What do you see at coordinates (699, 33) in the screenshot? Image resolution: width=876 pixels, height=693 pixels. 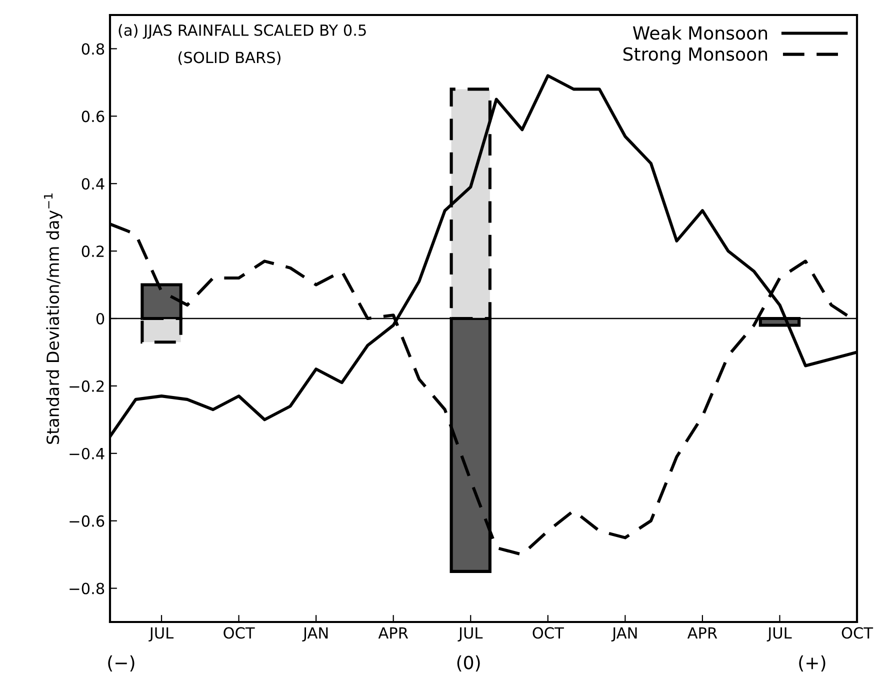 I see `legend-label: Weak Monsoon` at bounding box center [699, 33].